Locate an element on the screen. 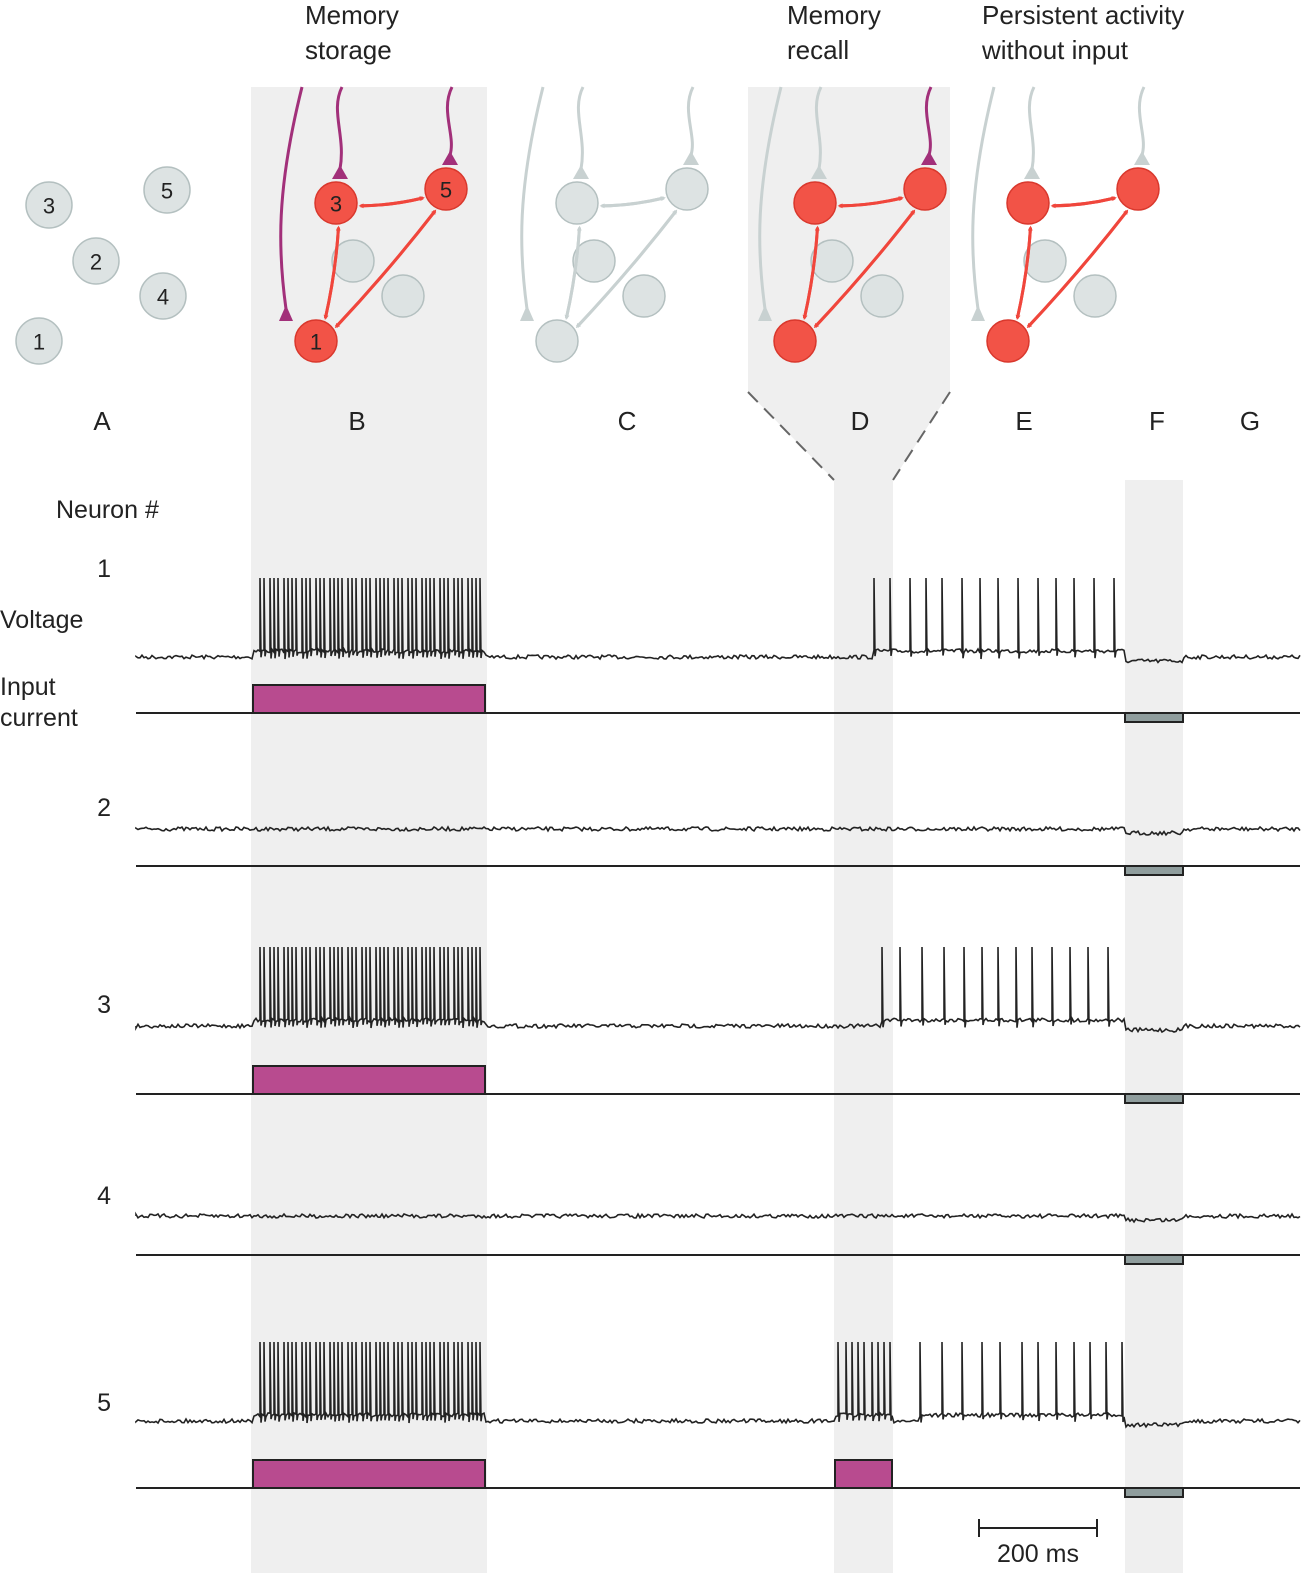 This screenshot has height=1573, width=1304. header-persistent-line1: Persistent activity is located at coordinates (1083, 15).